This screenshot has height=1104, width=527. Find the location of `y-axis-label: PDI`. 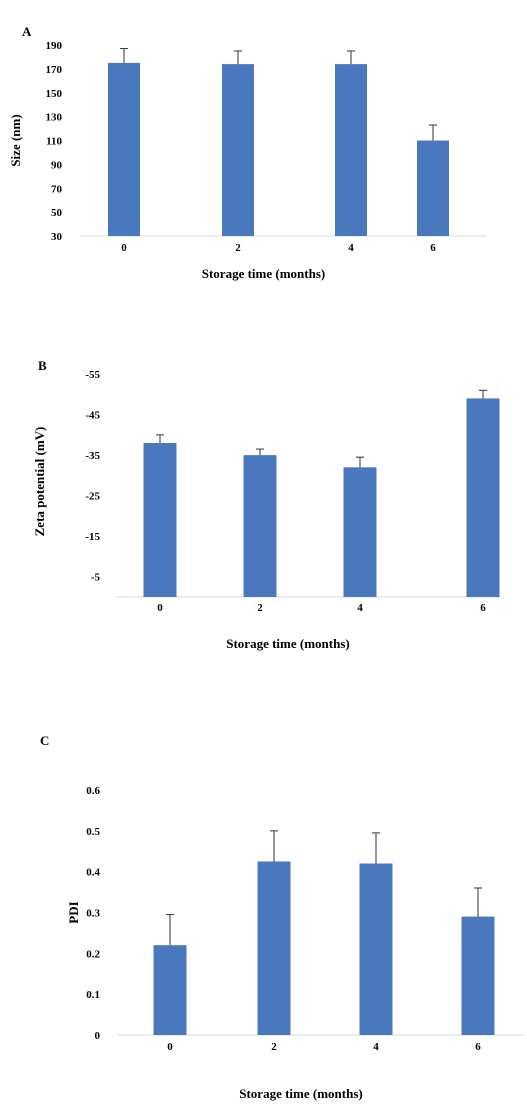

y-axis-label: PDI is located at coordinates (73, 912).